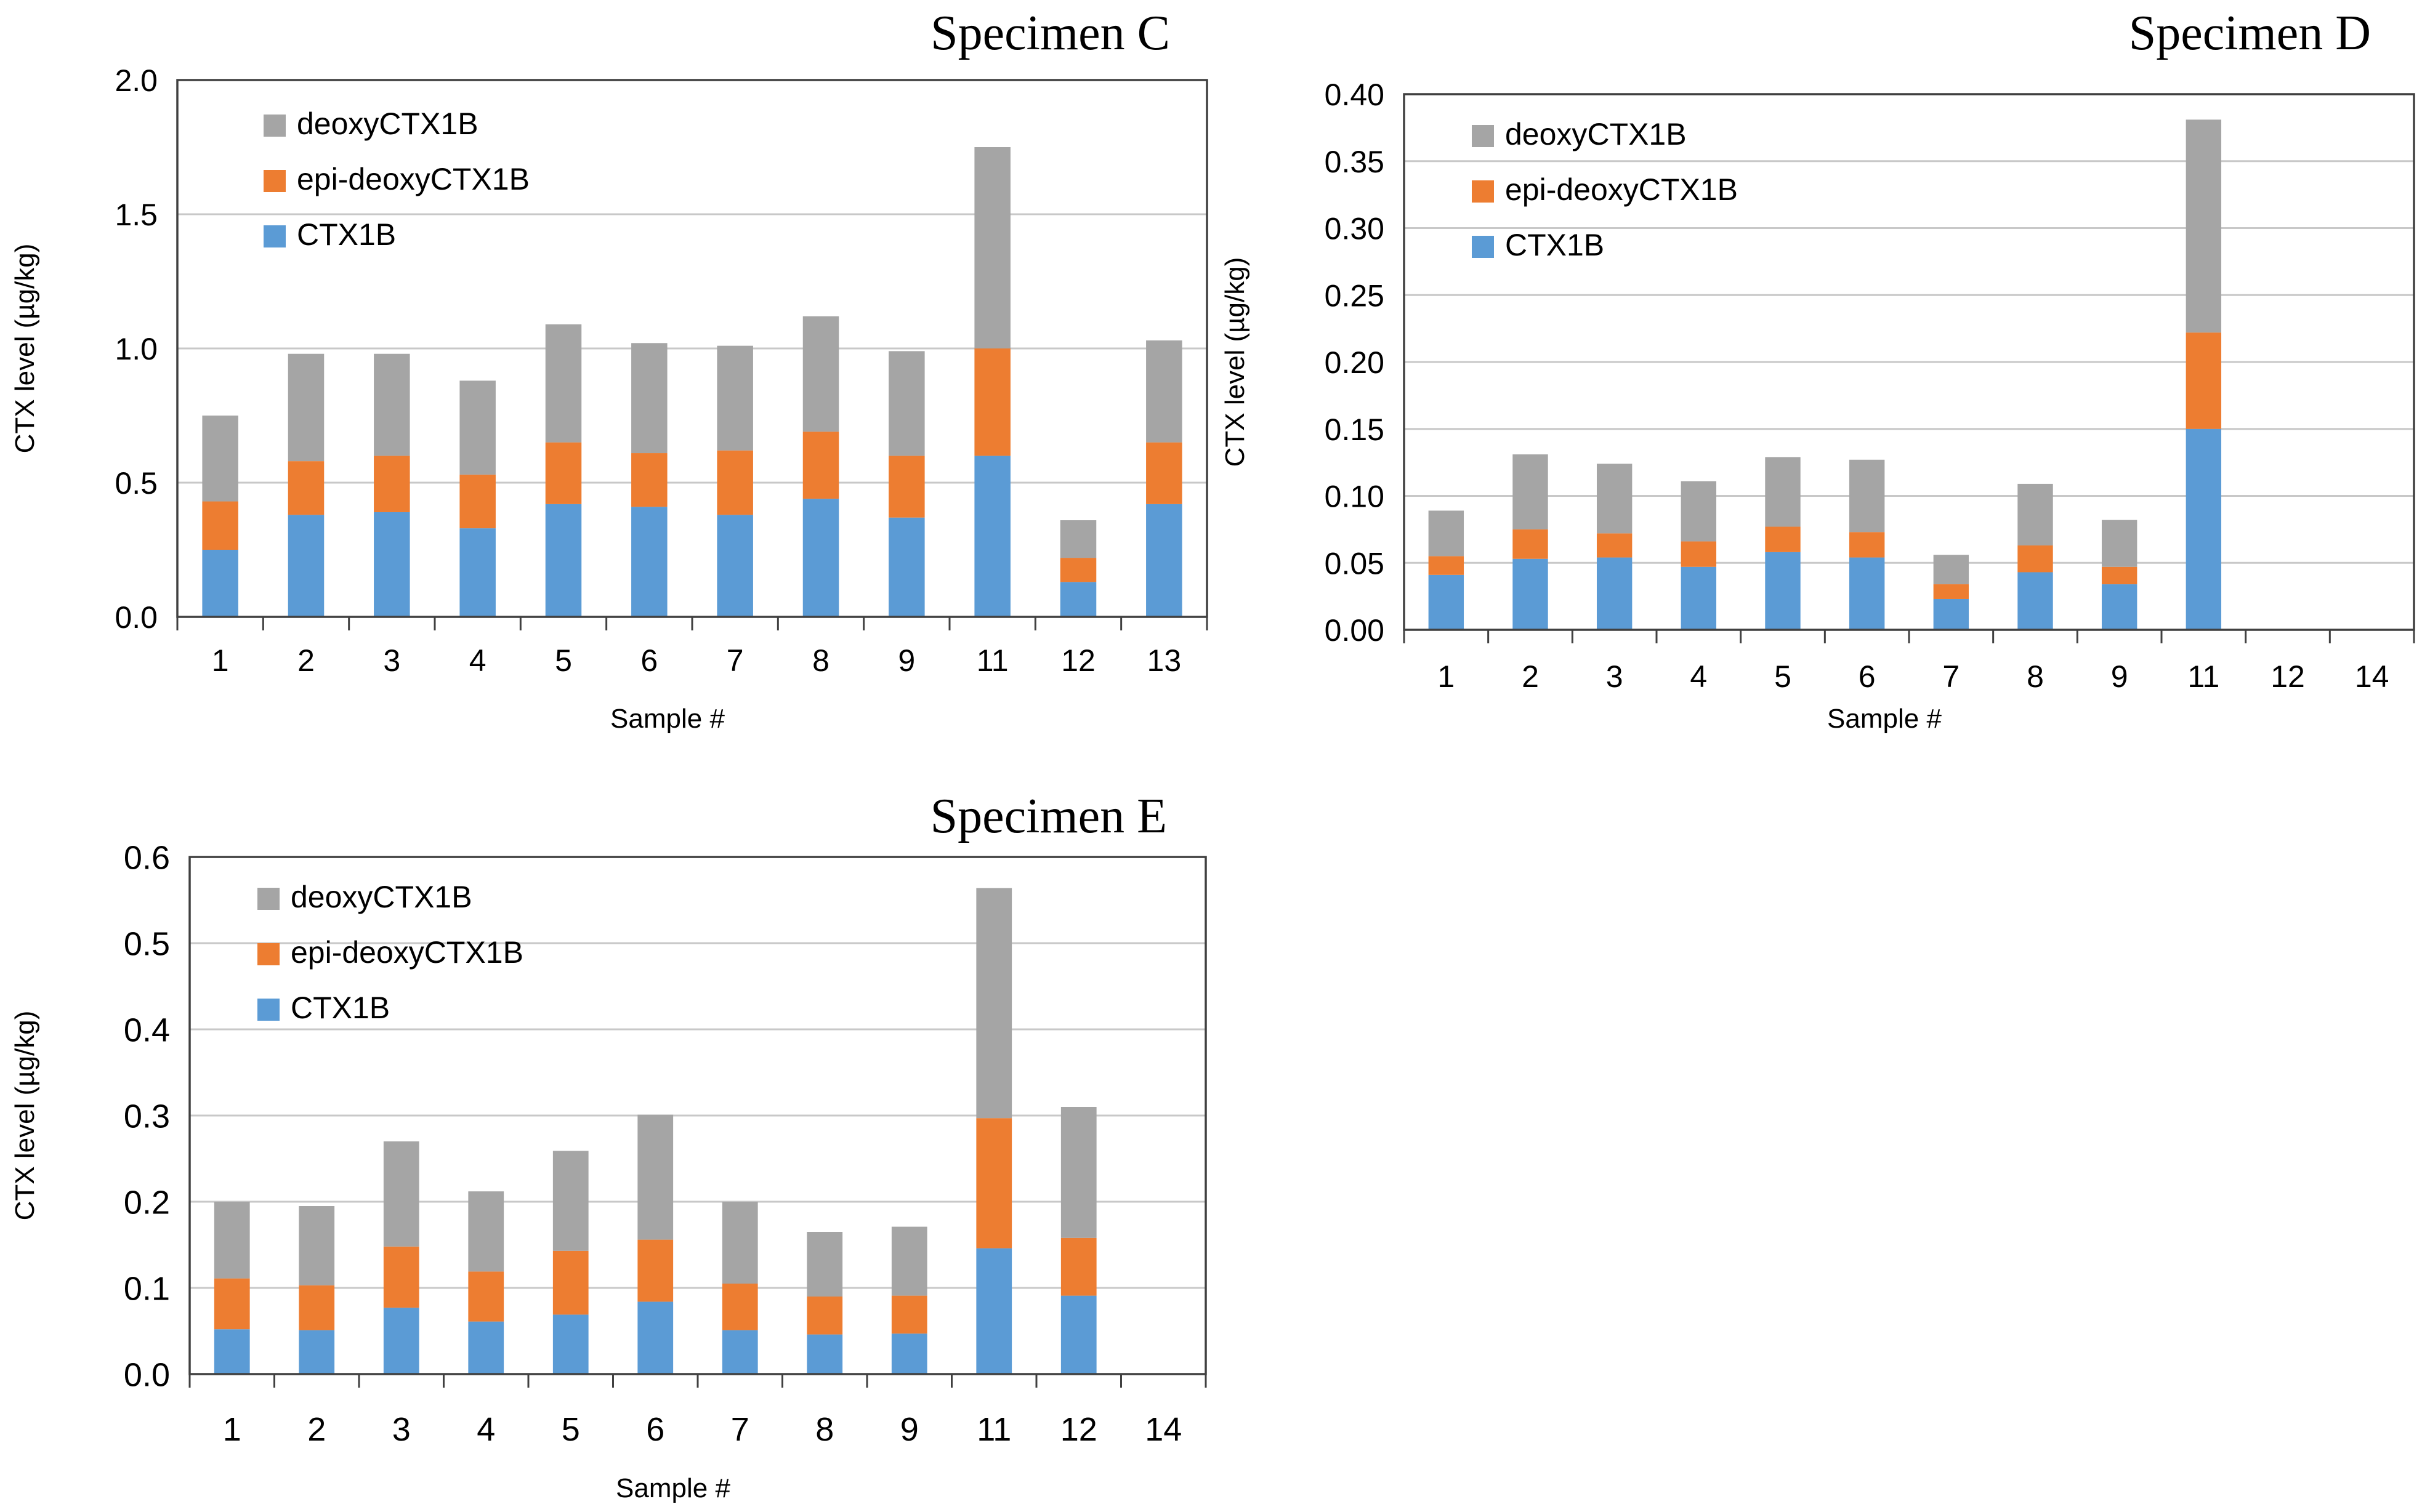  What do you see at coordinates (136, 618) in the screenshot?
I see `y-tick-label: 0.0` at bounding box center [136, 618].